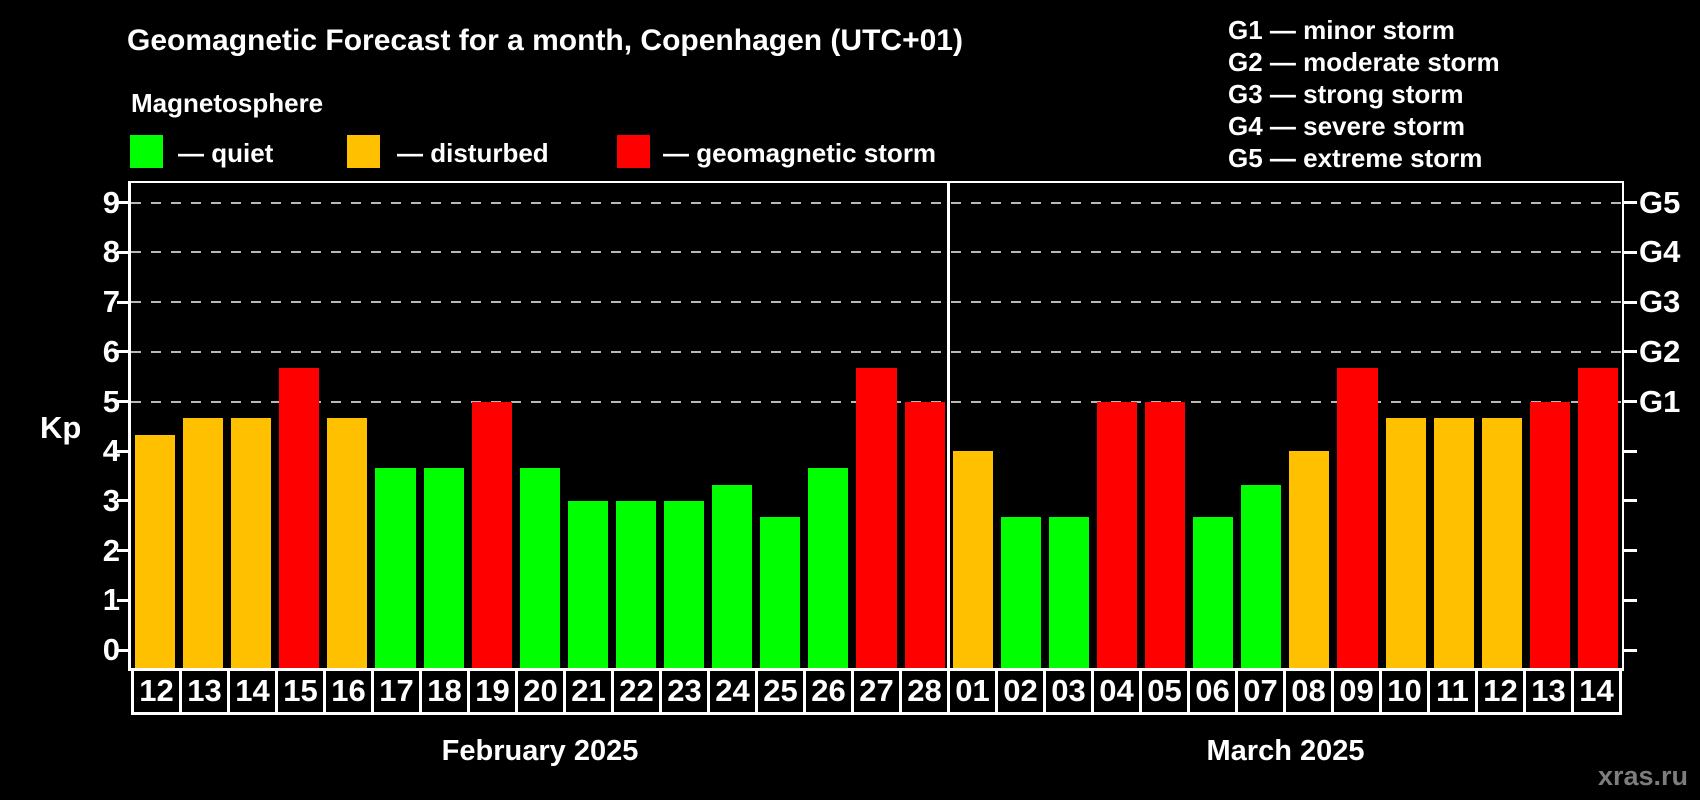 The height and width of the screenshot is (800, 1700). Describe the element at coordinates (146, 151) in the screenshot. I see `quiet-legend-swatch` at that location.